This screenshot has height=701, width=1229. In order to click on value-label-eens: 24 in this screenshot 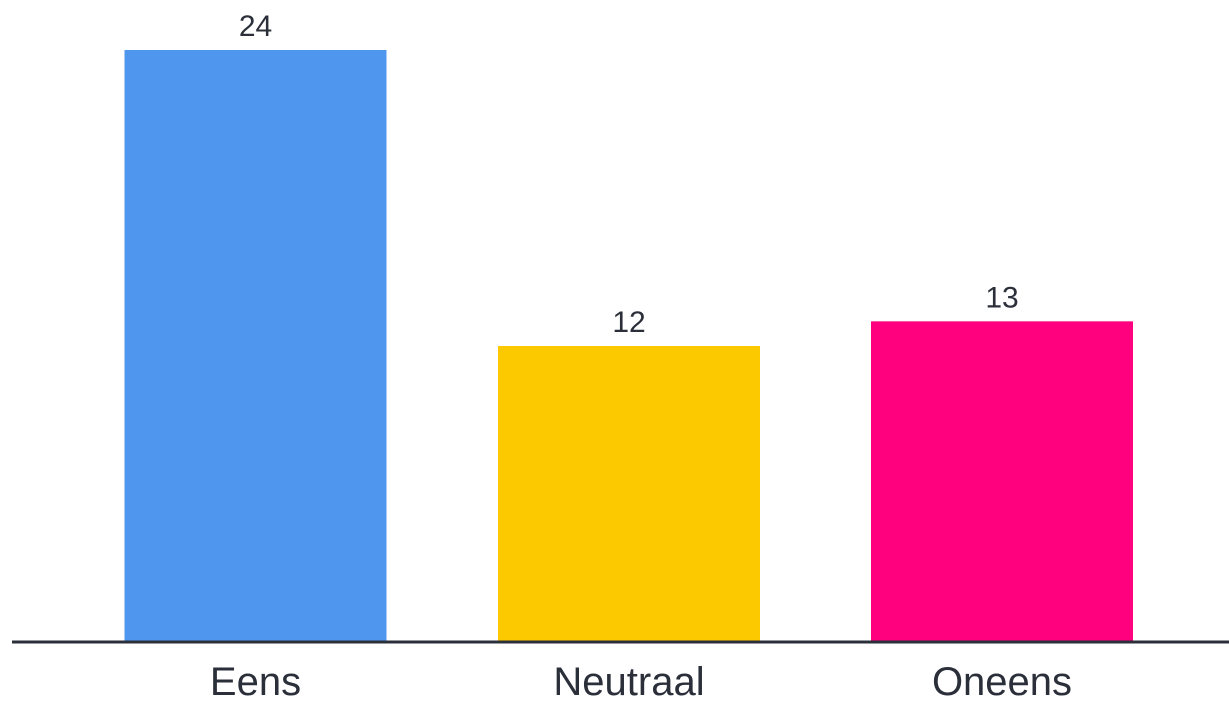, I will do `click(255, 26)`.